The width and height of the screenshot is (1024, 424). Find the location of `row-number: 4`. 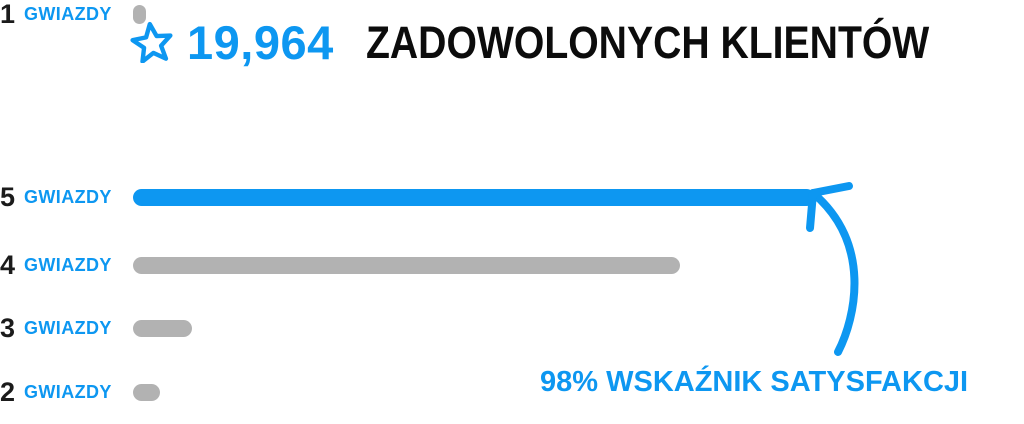

row-number: 4 is located at coordinates (8, 264).